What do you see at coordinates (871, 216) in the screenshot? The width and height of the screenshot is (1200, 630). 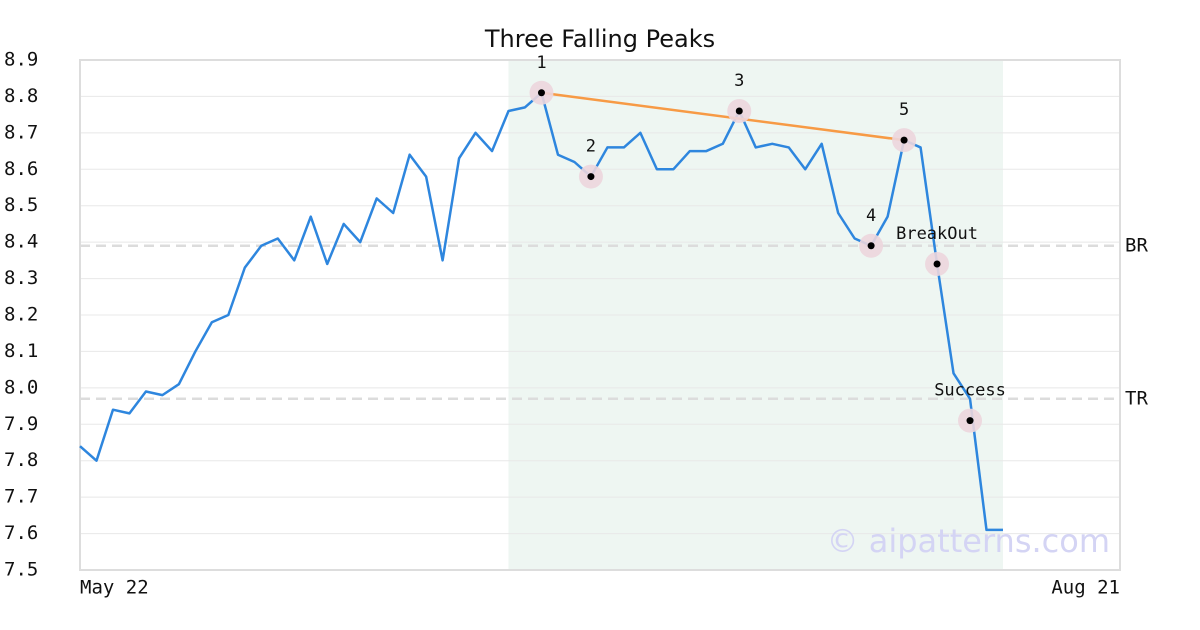 I see `point-label: 4` at bounding box center [871, 216].